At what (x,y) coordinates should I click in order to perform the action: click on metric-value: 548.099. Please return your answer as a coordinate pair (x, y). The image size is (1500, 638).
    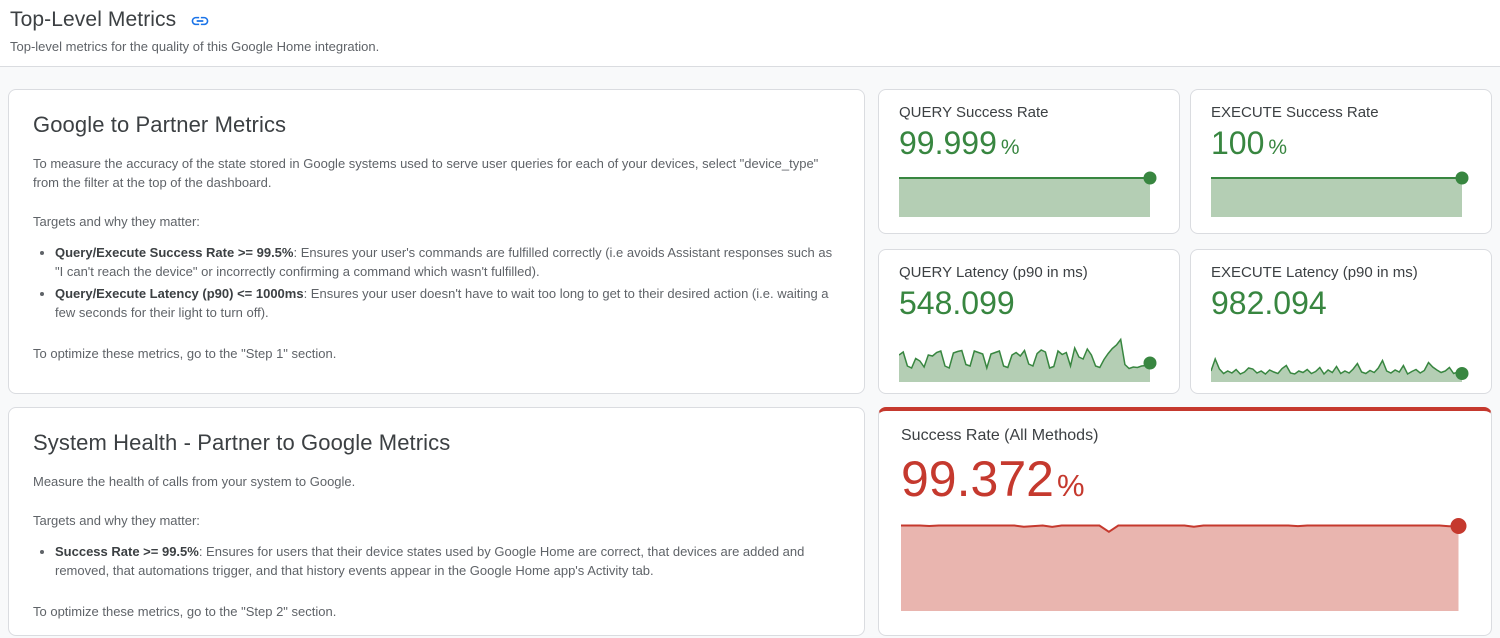
    Looking at the image, I should click on (1029, 303).